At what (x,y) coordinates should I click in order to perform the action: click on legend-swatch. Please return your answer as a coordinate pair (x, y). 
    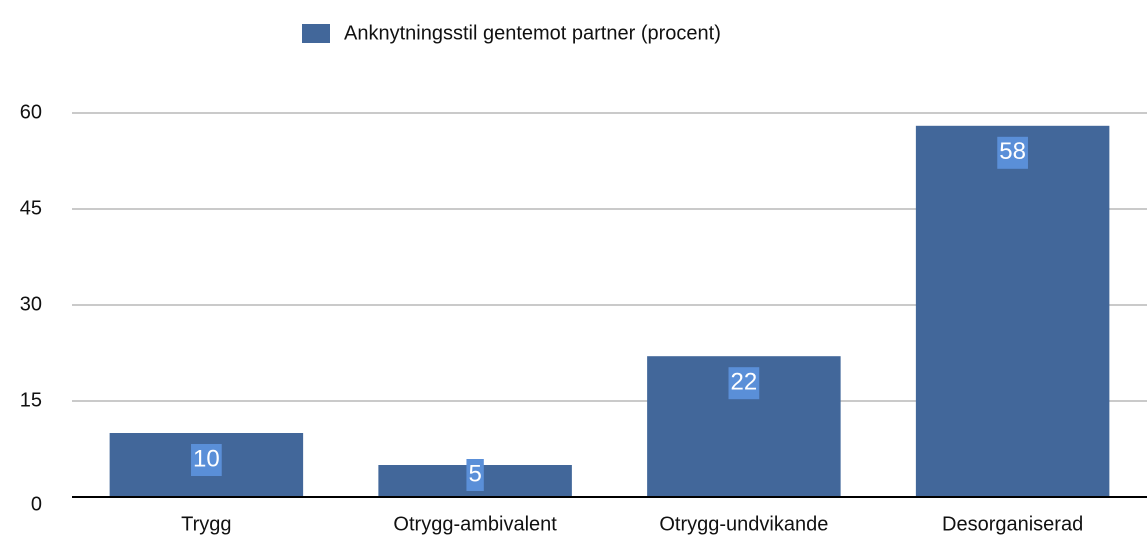
    Looking at the image, I should click on (316, 33).